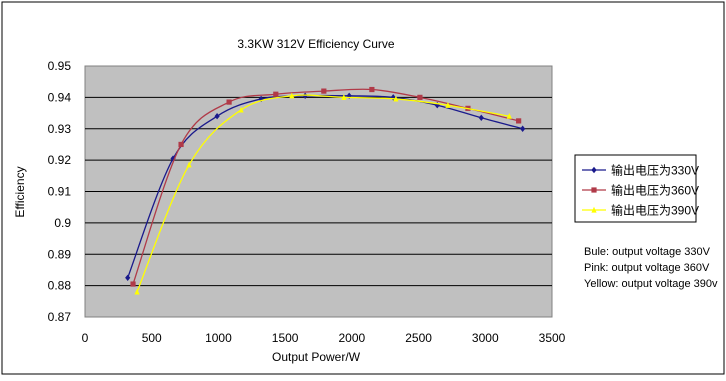 This screenshot has width=726, height=381. Describe the element at coordinates (60, 317) in the screenshot. I see `y-tick-label: 0.87` at that location.